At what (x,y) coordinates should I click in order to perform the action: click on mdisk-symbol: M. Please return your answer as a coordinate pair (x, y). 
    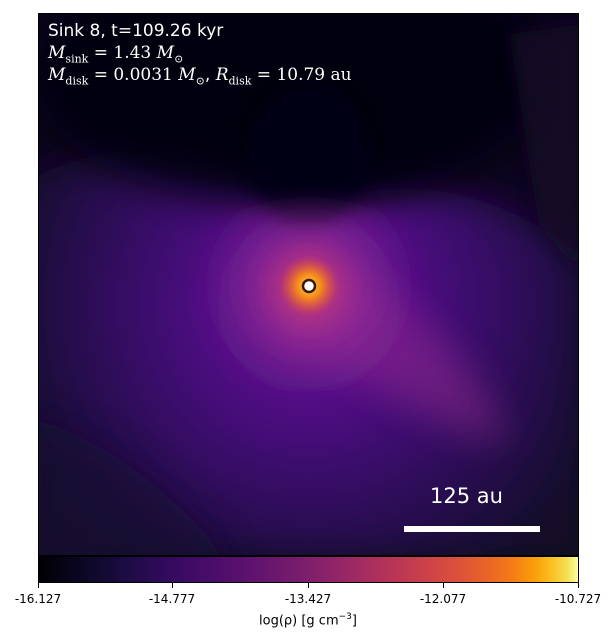
    Looking at the image, I should click on (57, 75).